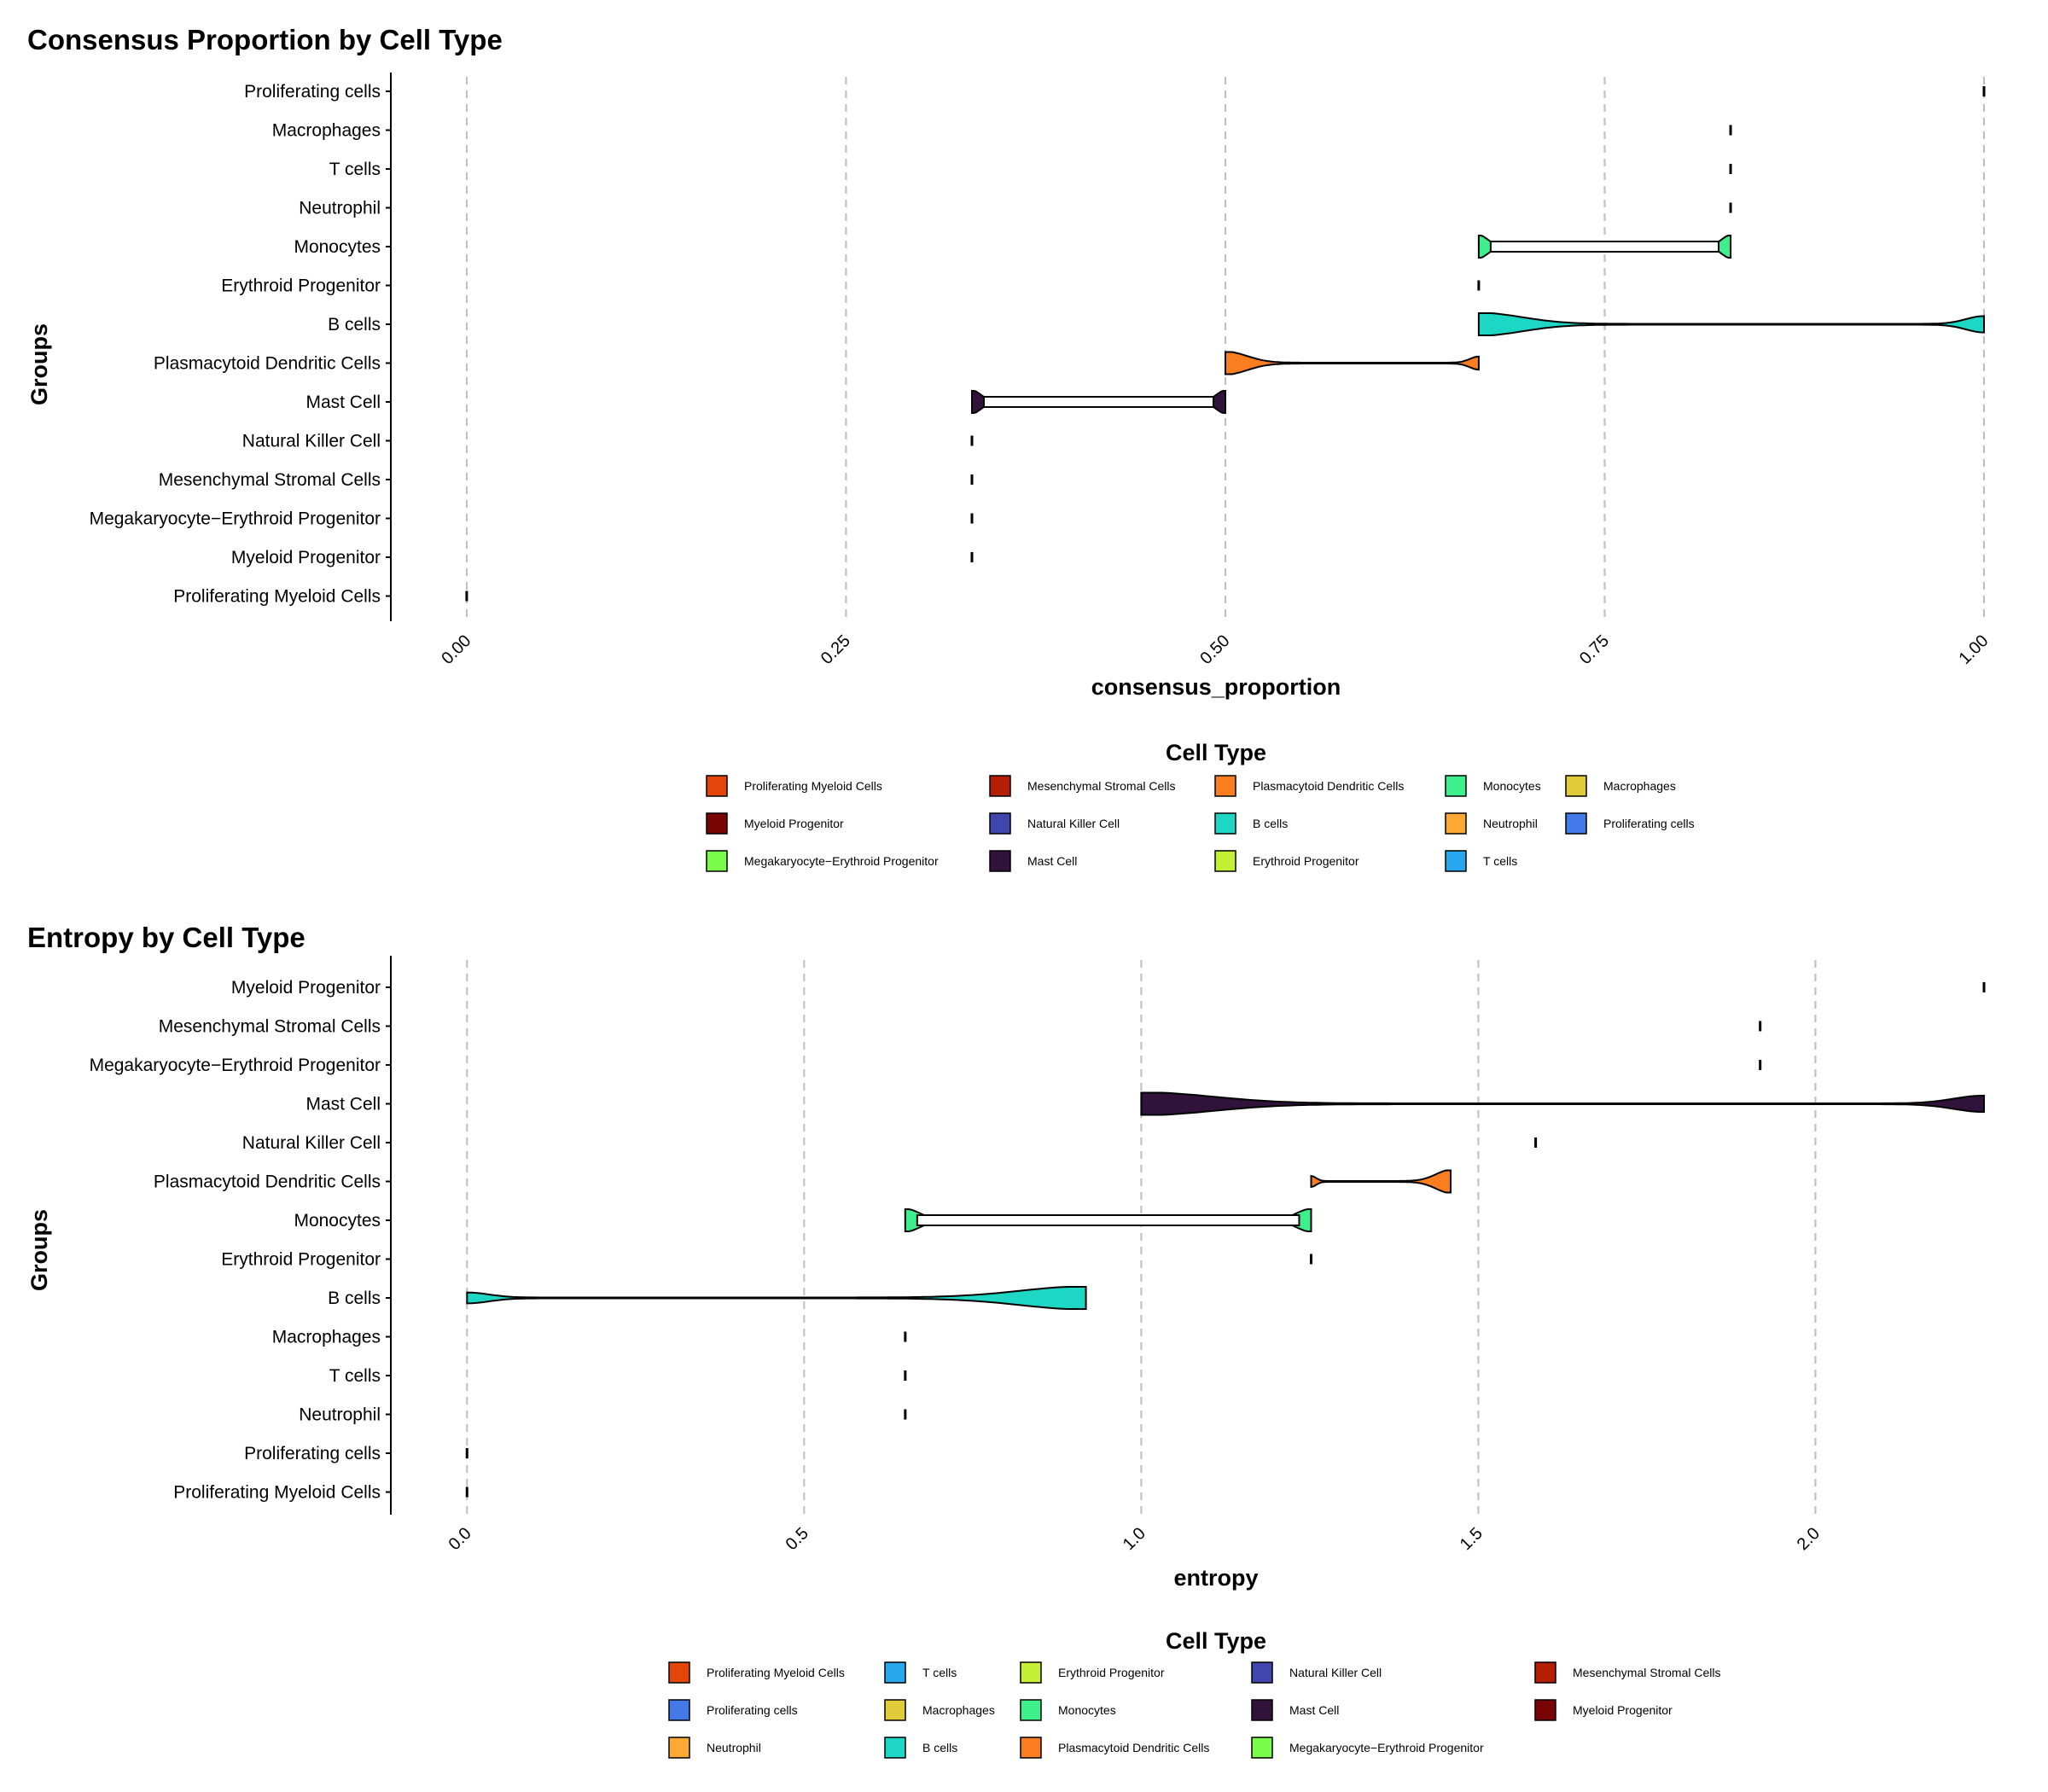 Image resolution: width=2048 pixels, height=1792 pixels. I want to click on violin-megakaryocyte-erythroid-progenitor, so click(972, 518).